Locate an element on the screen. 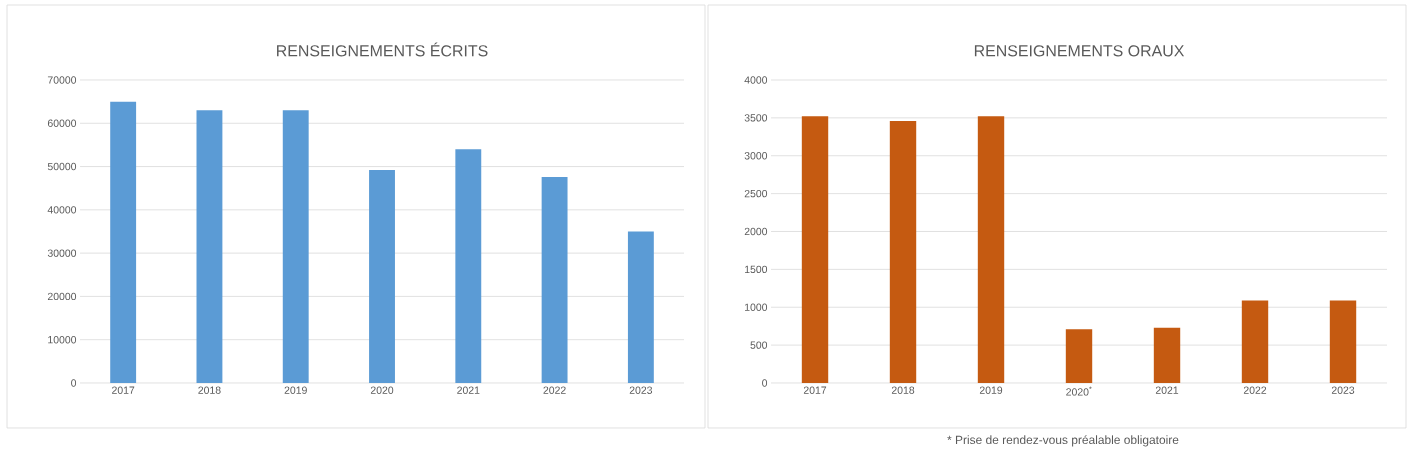 The image size is (1410, 453). y-tick-label: 30000 is located at coordinates (62, 253).